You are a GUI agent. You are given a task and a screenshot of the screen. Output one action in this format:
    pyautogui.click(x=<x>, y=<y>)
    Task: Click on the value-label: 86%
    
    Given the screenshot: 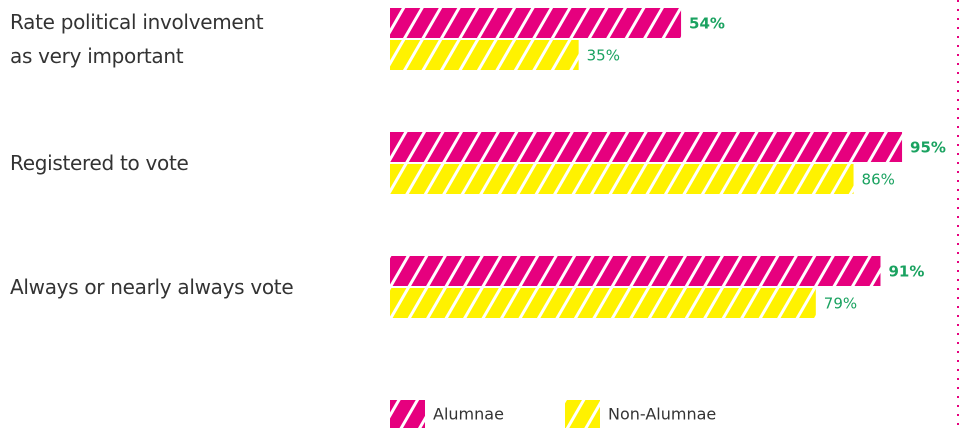 What is the action you would take?
    pyautogui.click(x=878, y=180)
    